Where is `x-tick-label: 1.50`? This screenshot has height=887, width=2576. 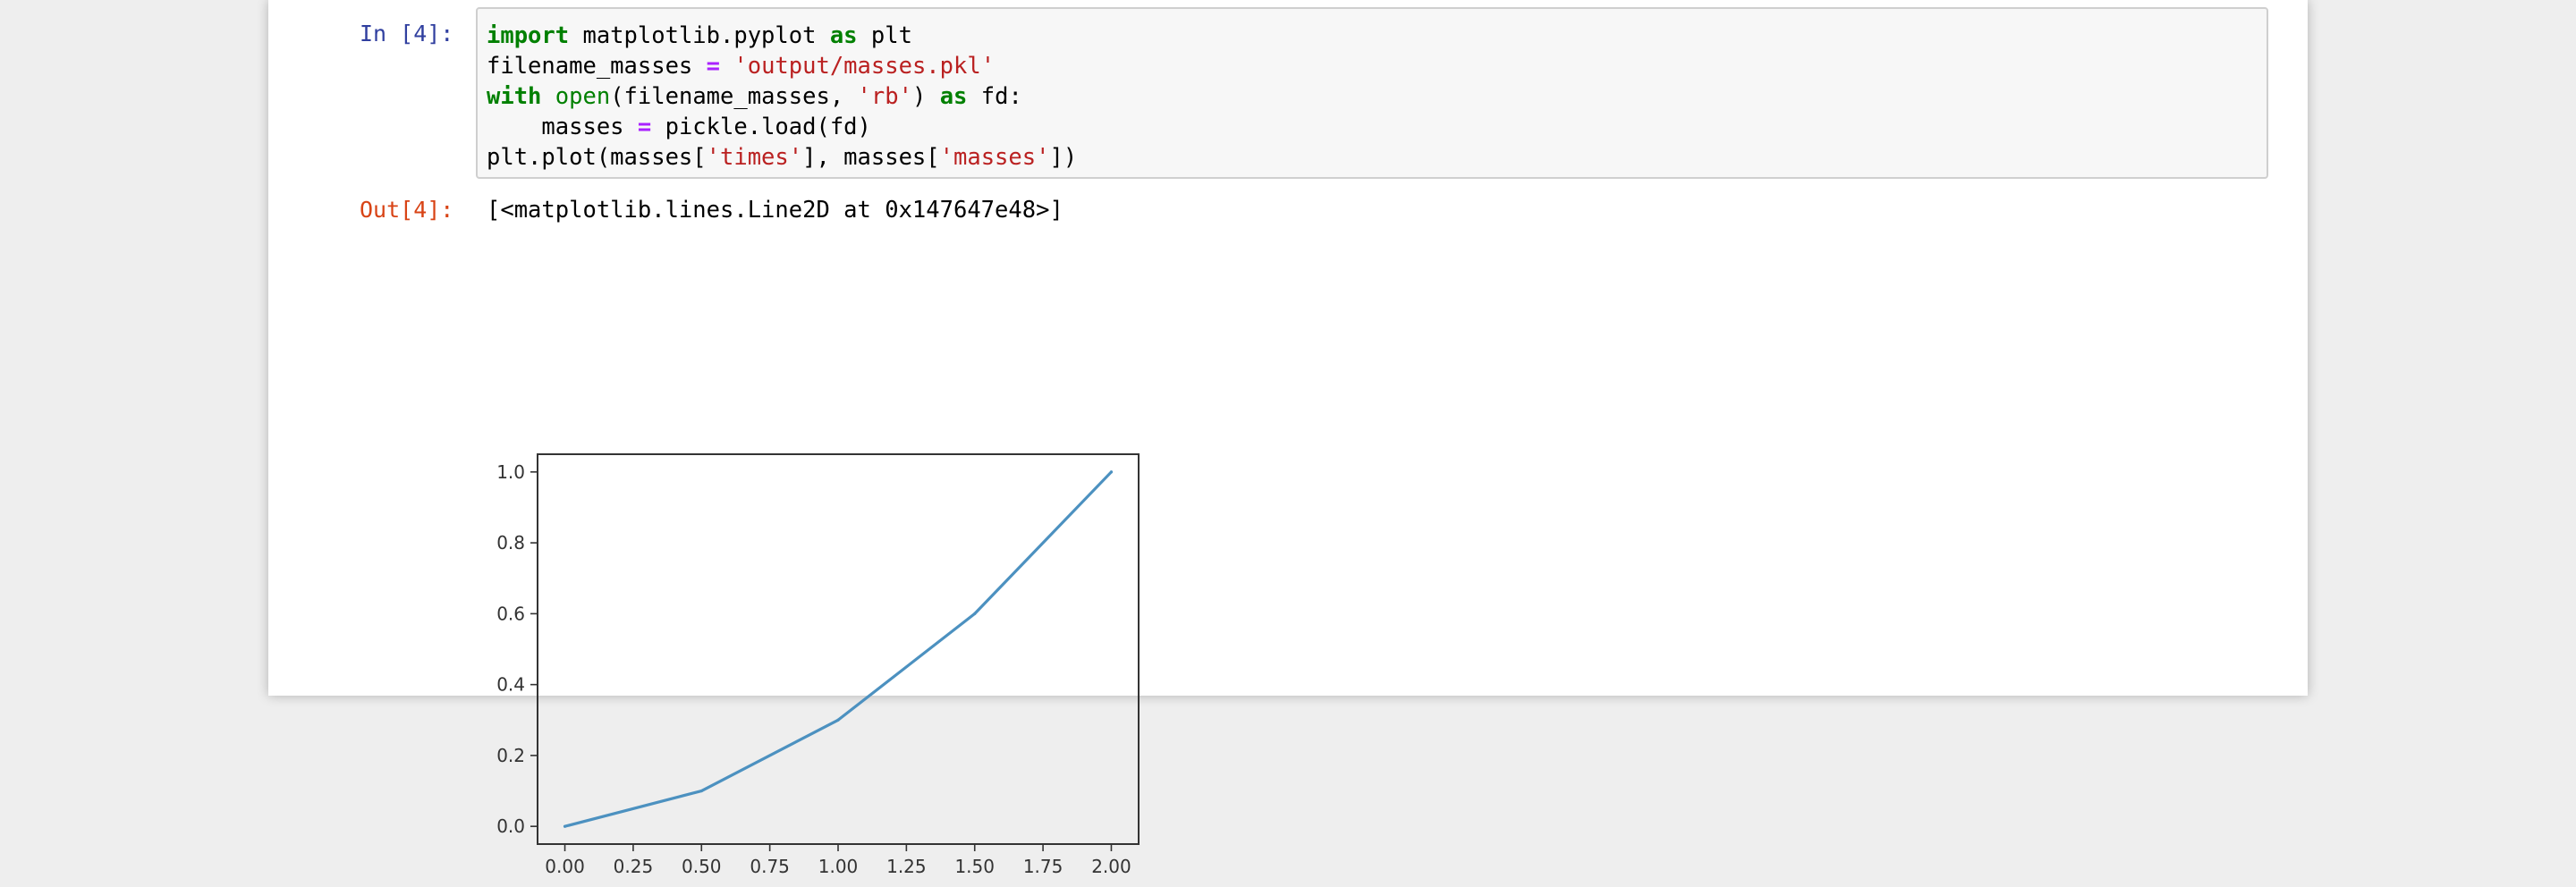
x-tick-label: 1.50 is located at coordinates (974, 867).